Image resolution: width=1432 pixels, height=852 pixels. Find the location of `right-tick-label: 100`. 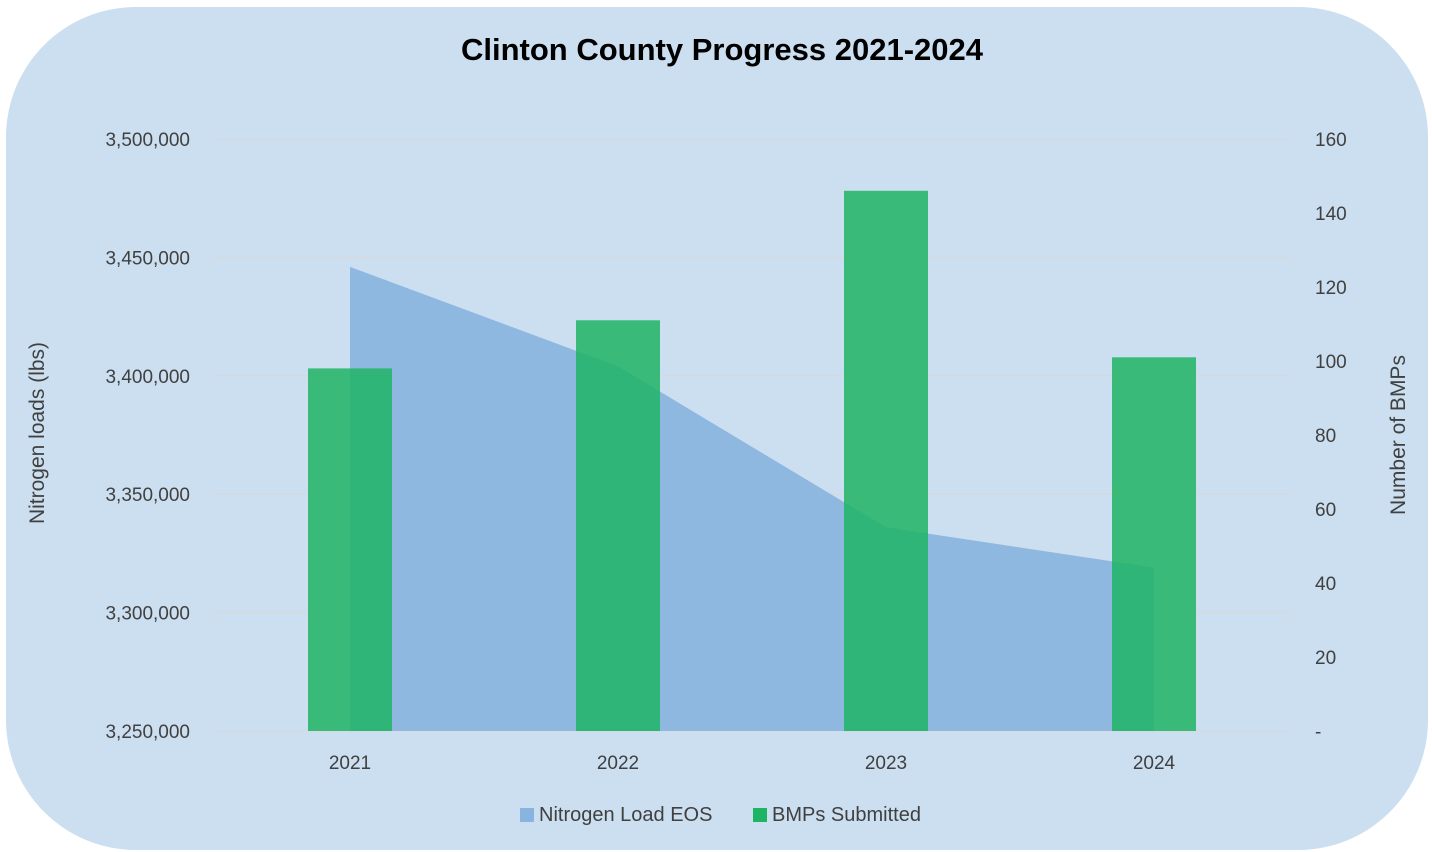

right-tick-label: 100 is located at coordinates (1331, 362).